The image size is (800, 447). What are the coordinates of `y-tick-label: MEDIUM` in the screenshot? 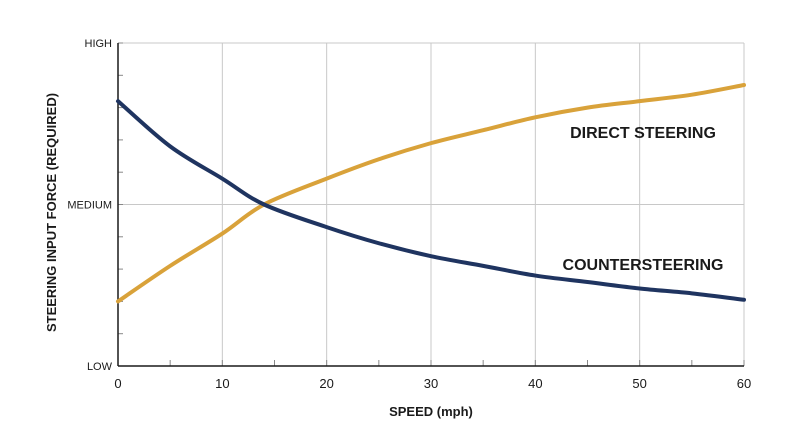 It's located at (89, 206).